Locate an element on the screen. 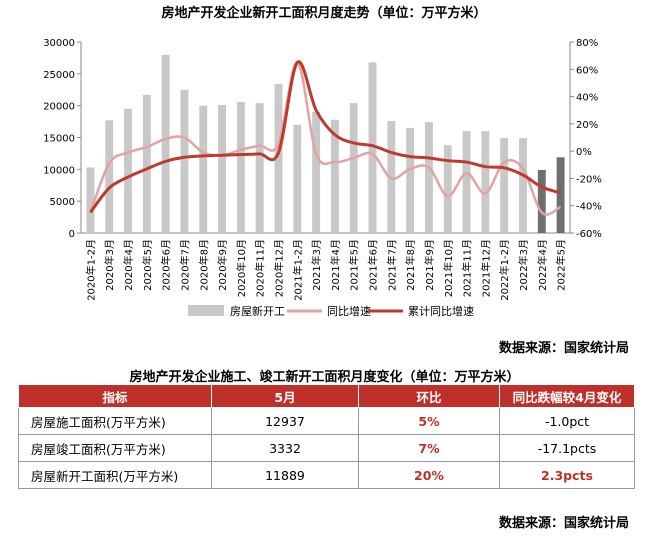 The height and width of the screenshot is (536, 649). table-header-row: 指标 5月 环比 同比跌幅较4月变化 is located at coordinates (326, 396).